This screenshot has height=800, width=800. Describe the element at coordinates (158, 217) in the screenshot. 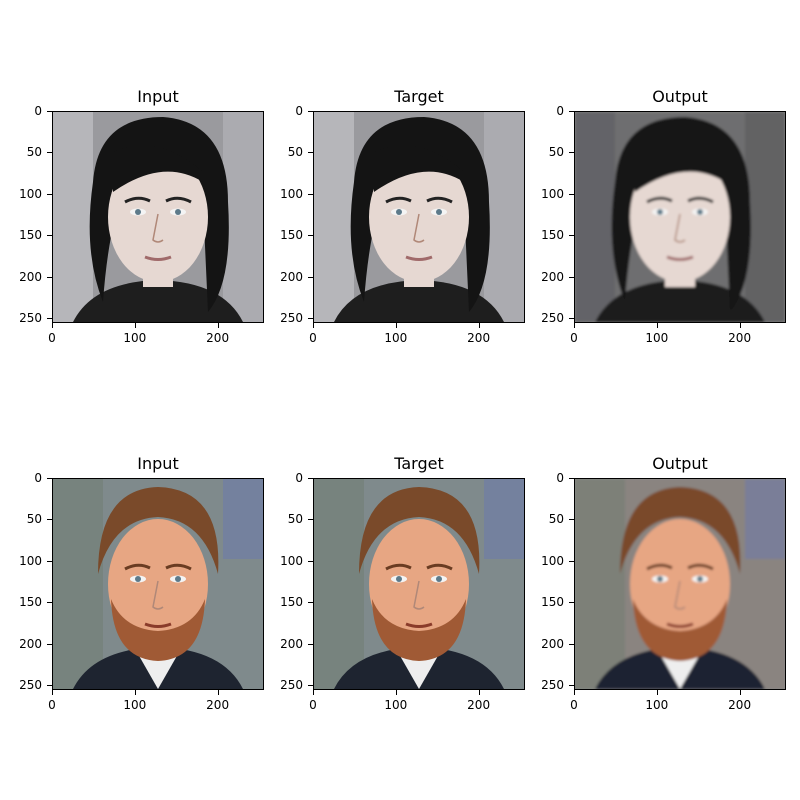

I see `man-dark-hair-photo-input` at that location.